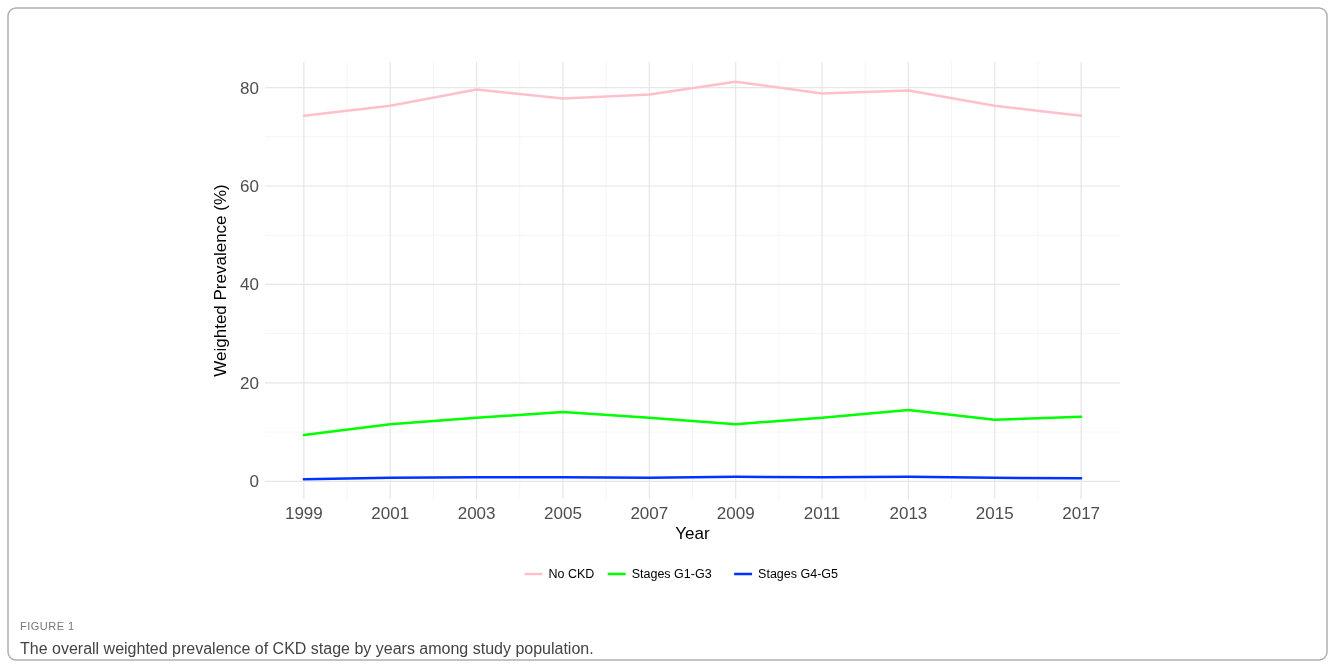 This screenshot has width=1335, height=668. Describe the element at coordinates (649, 513) in the screenshot. I see `x-tick-label: 2007` at that location.